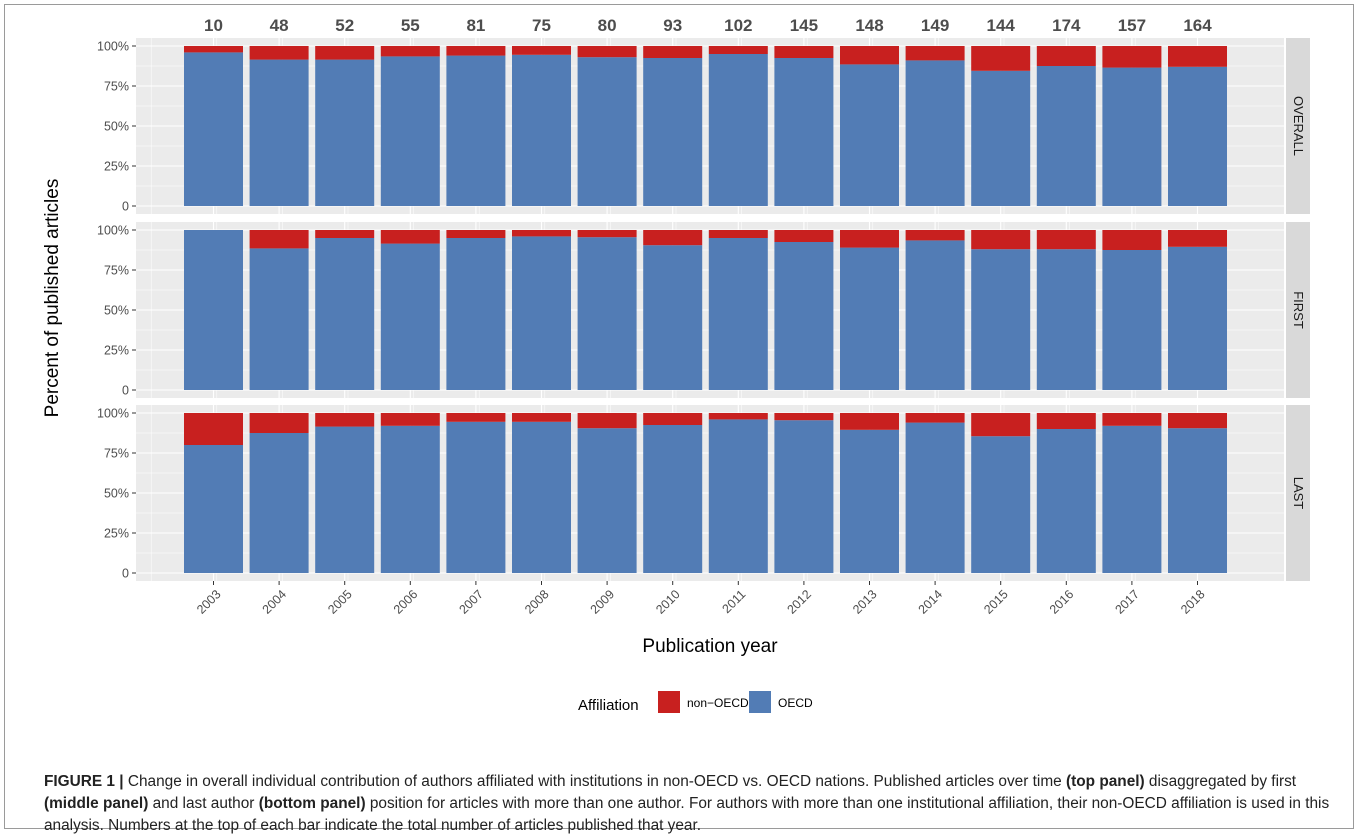 The width and height of the screenshot is (1358, 837). I want to click on bar-total-label: 52, so click(344, 25).